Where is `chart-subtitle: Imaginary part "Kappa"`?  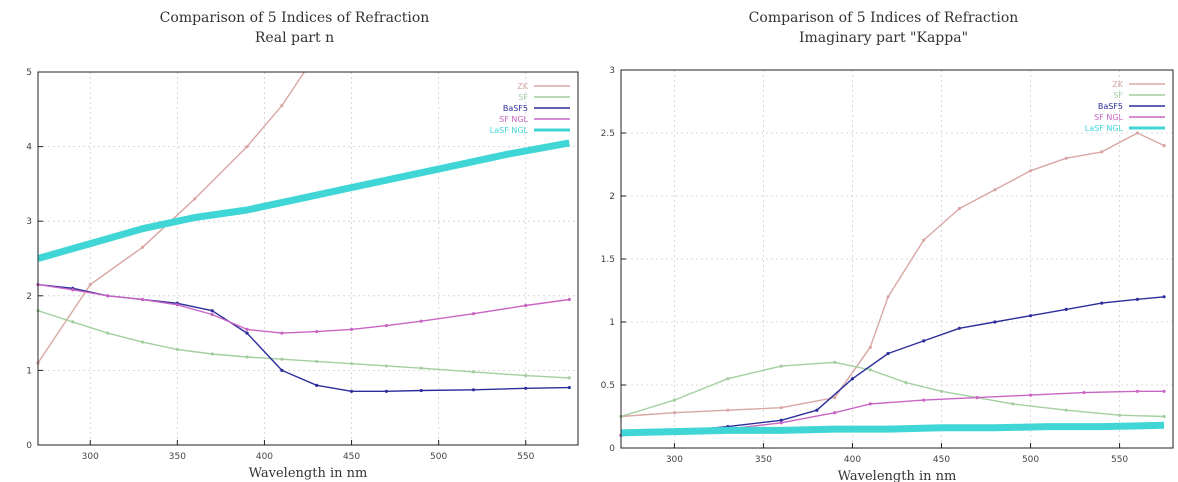
chart-subtitle: Imaginary part "Kappa" is located at coordinates (883, 38).